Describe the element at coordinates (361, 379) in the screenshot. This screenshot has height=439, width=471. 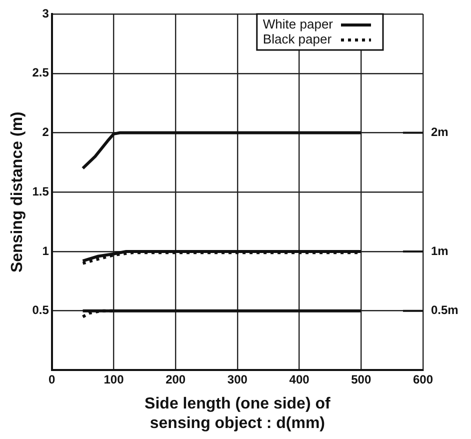
I see `x-tick-label: 500` at that location.